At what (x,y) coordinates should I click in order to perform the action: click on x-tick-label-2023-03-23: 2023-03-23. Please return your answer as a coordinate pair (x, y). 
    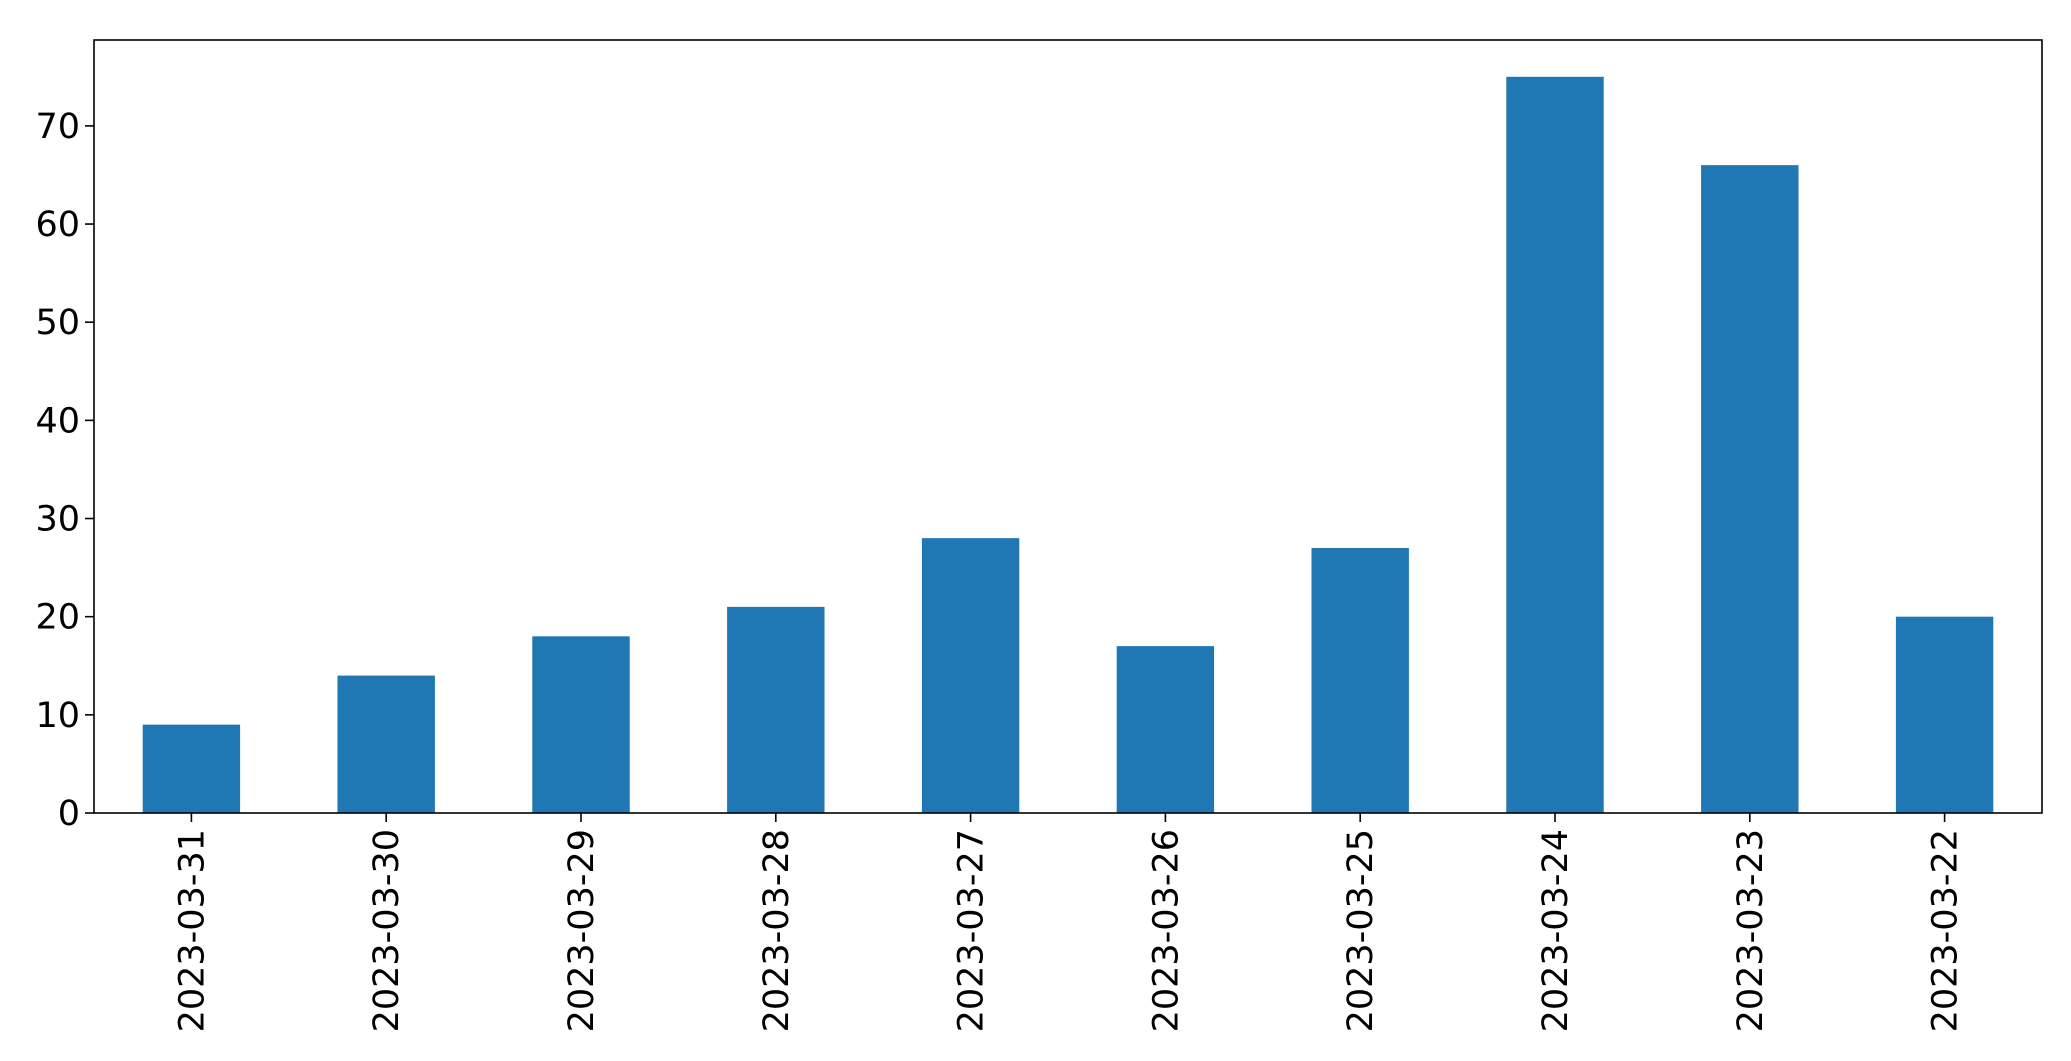
    Looking at the image, I should click on (1751, 930).